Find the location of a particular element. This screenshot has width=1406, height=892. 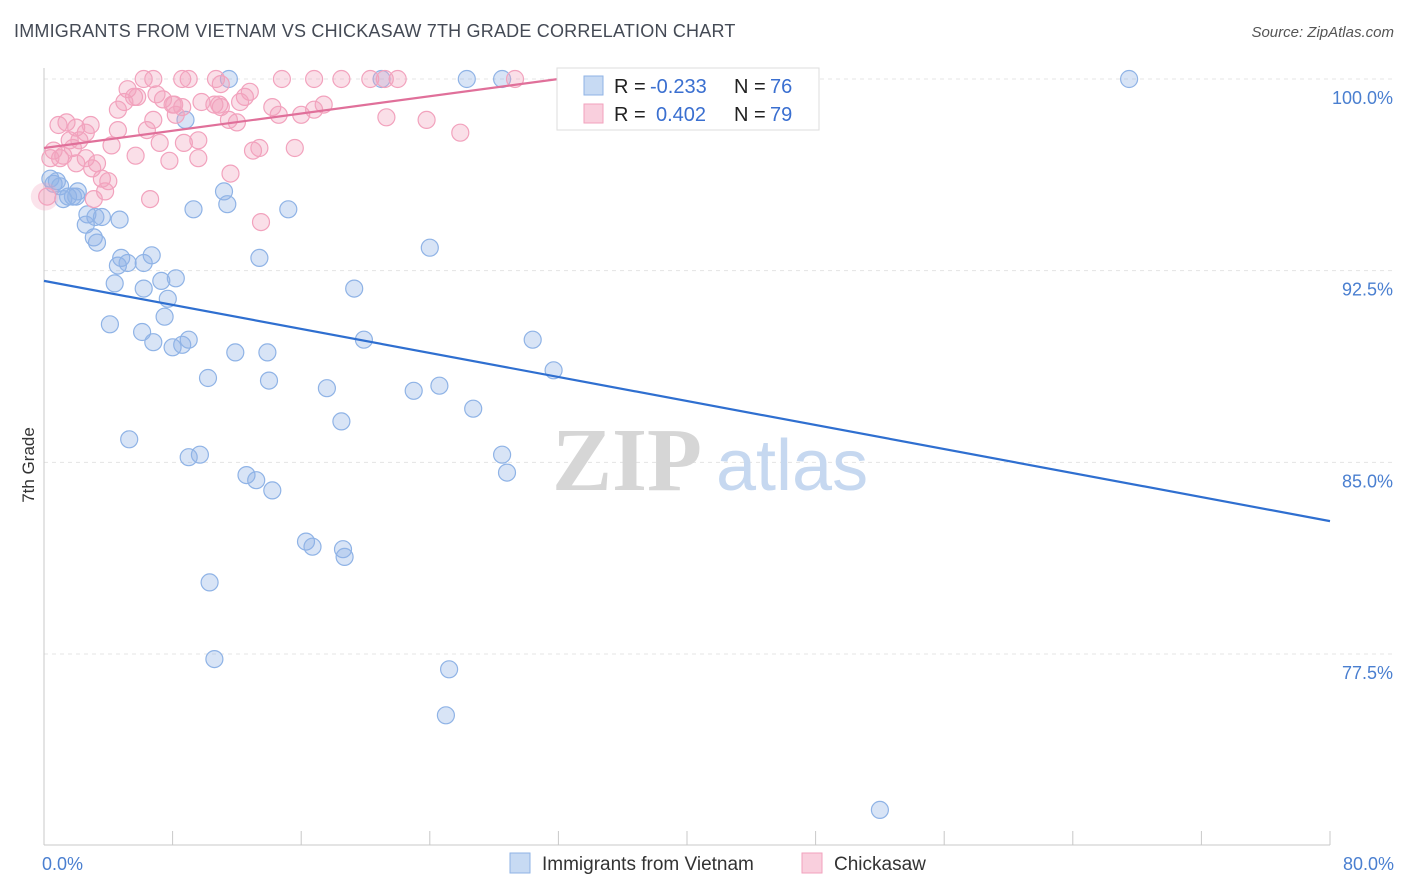

legend-r-label-1: R = is located at coordinates (630, 87).